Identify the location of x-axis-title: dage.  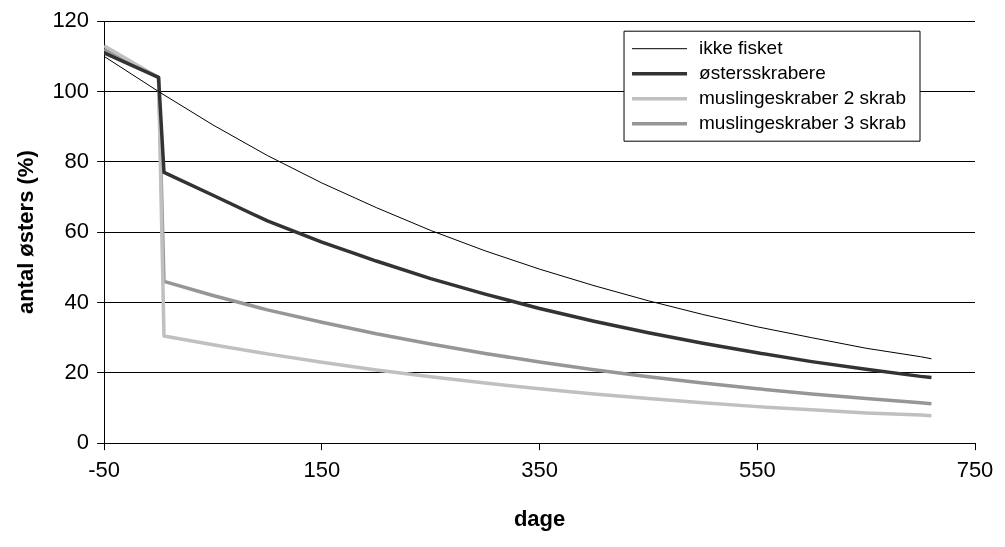
(539, 518).